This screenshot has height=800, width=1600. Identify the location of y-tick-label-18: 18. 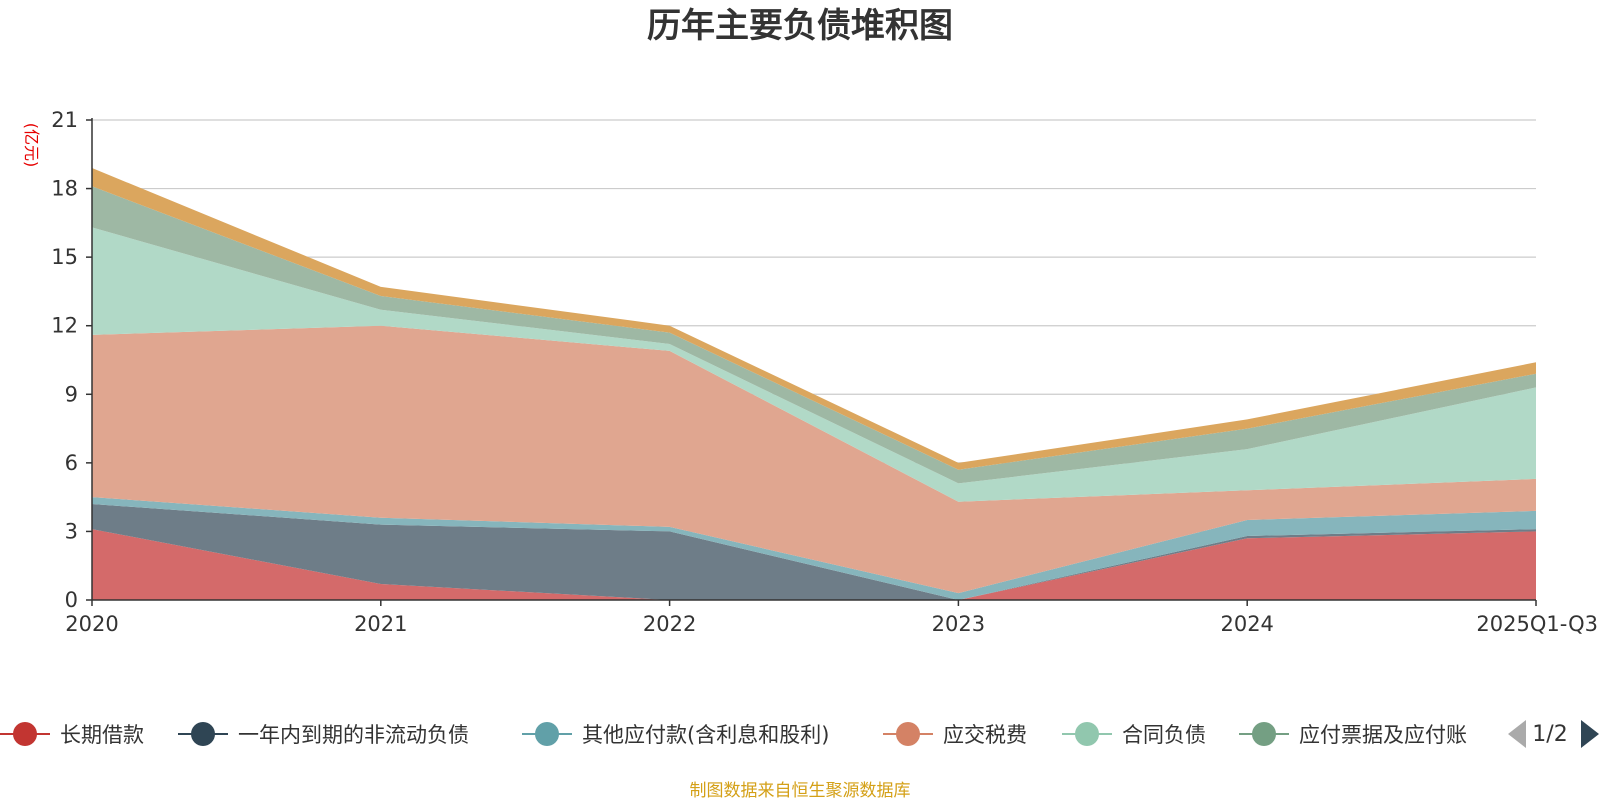
(64, 189).